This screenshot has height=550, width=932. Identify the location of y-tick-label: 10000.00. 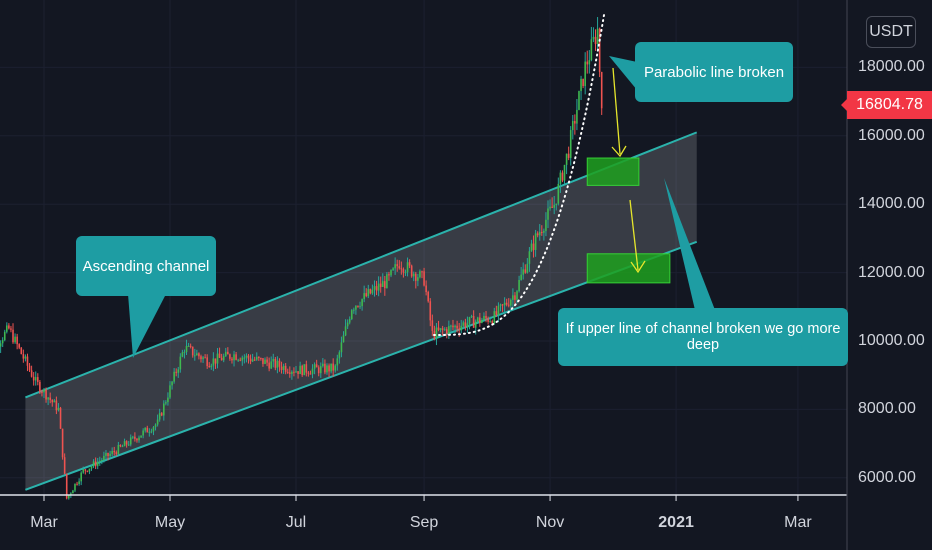
(891, 340).